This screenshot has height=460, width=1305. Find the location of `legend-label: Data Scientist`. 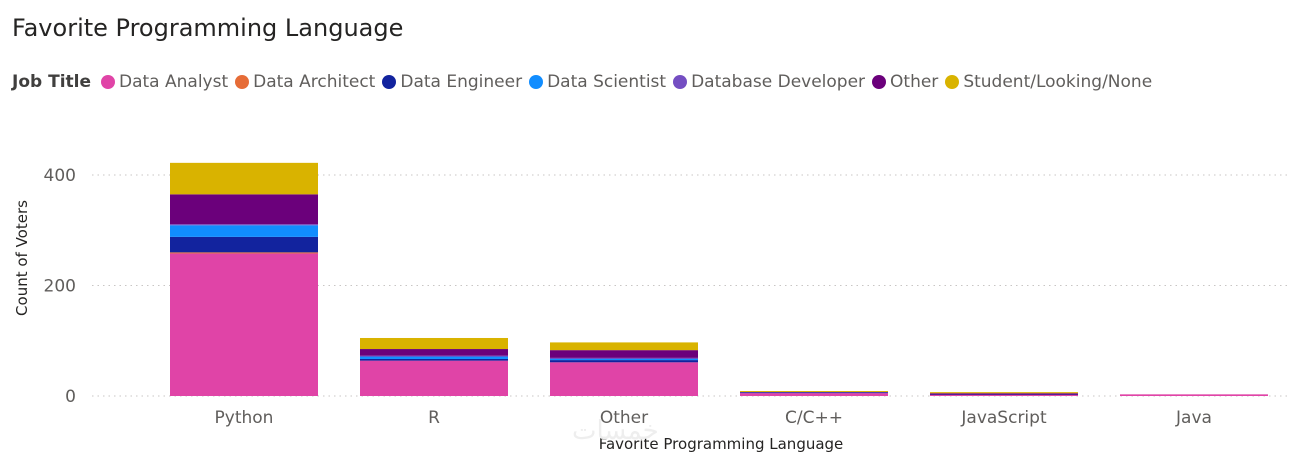

legend-label: Data Scientist is located at coordinates (607, 82).